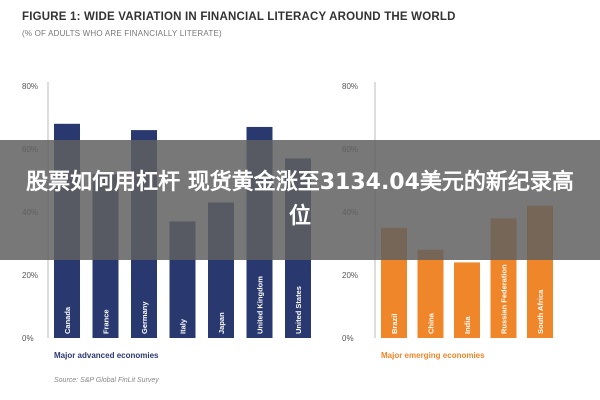 The height and width of the screenshot is (400, 600). What do you see at coordinates (394, 324) in the screenshot?
I see `category-label: Brazil` at bounding box center [394, 324].